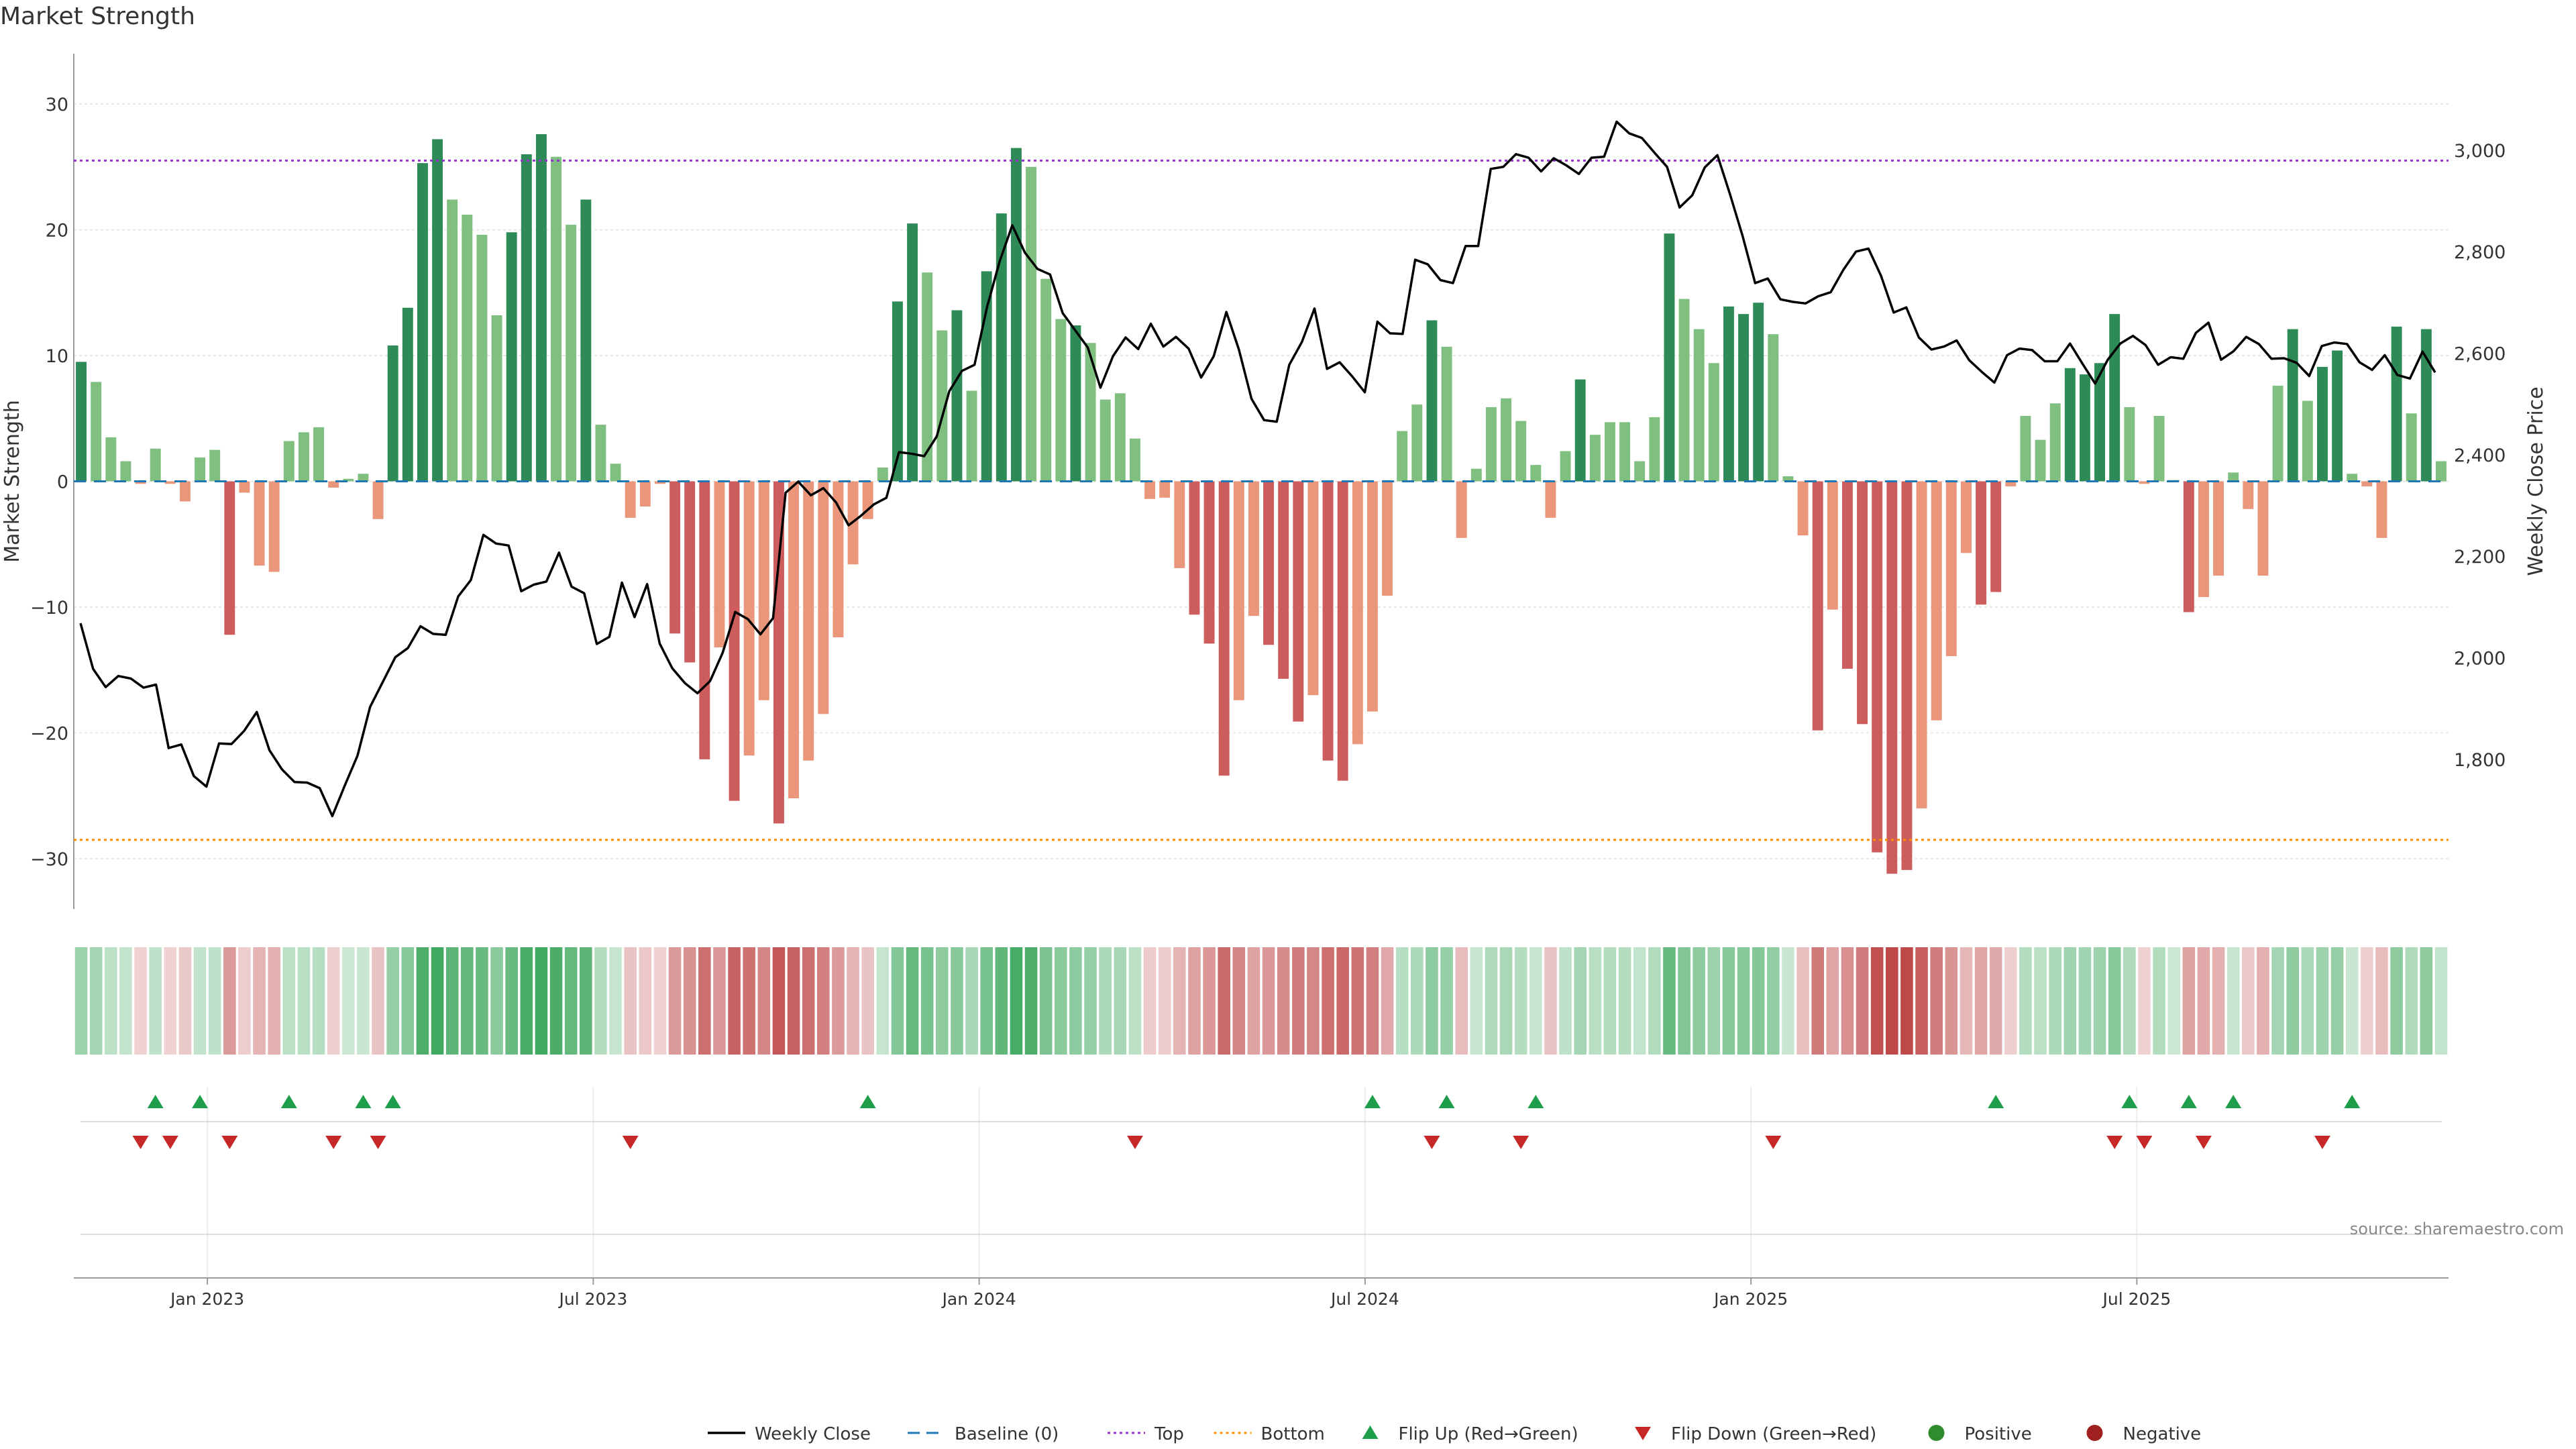  Describe the element at coordinates (97, 16) in the screenshot. I see `page-title: Market Strength` at that location.